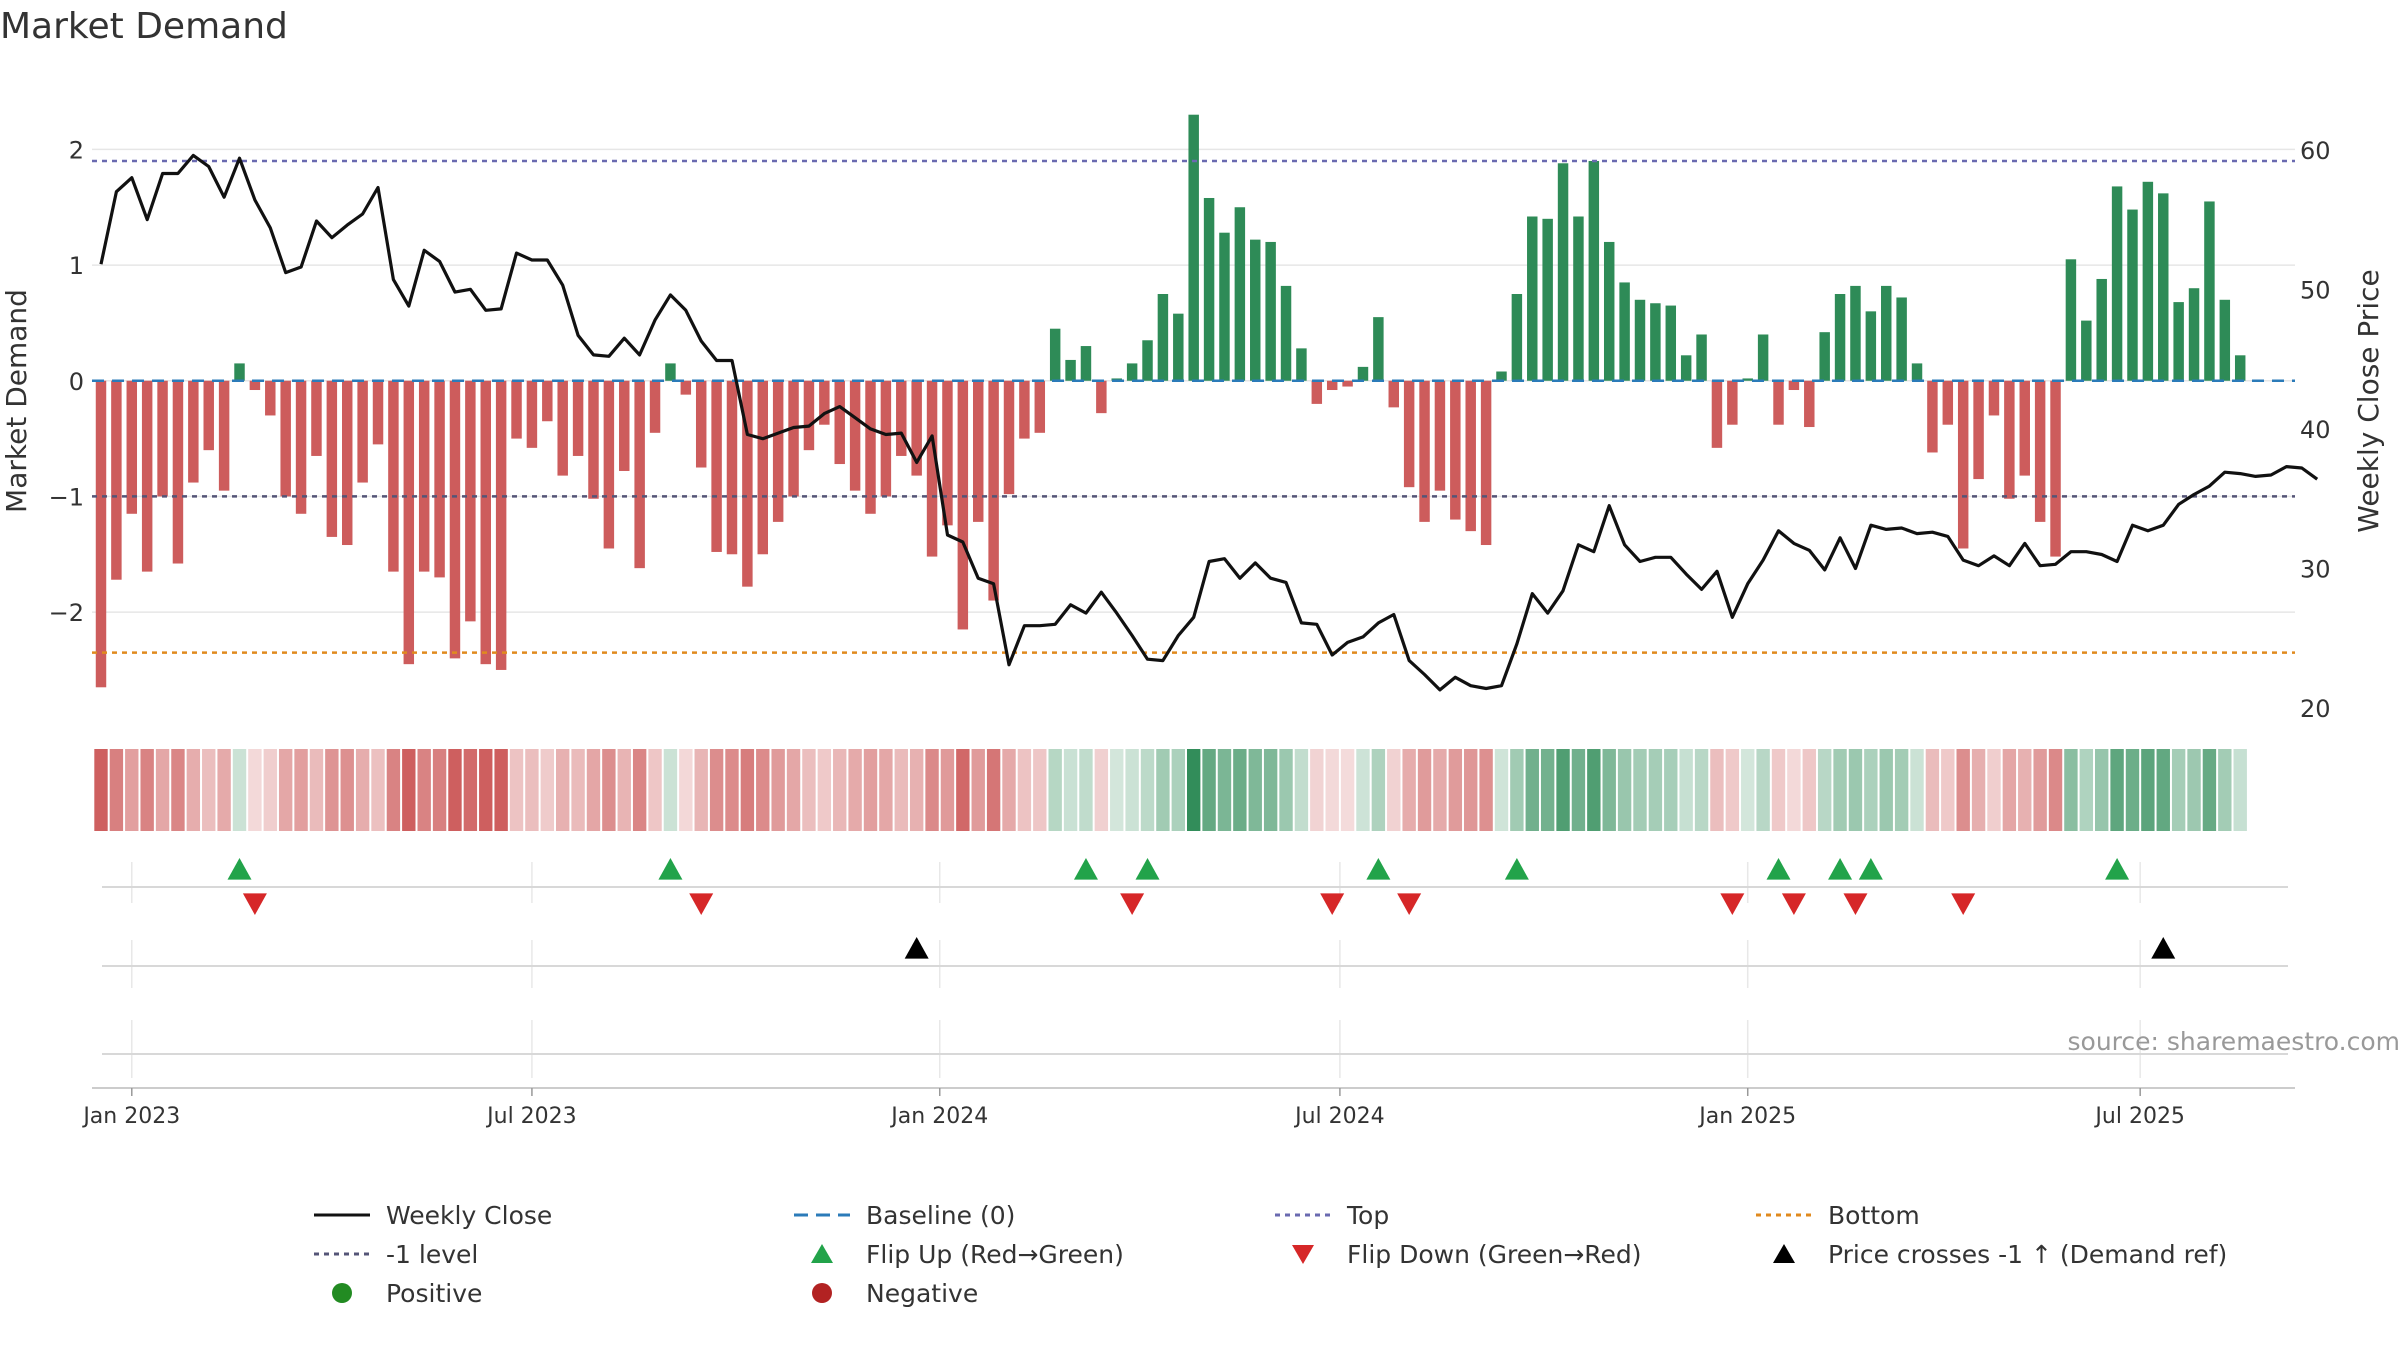  What do you see at coordinates (1170, 790) in the screenshot?
I see `heat-strip` at bounding box center [1170, 790].